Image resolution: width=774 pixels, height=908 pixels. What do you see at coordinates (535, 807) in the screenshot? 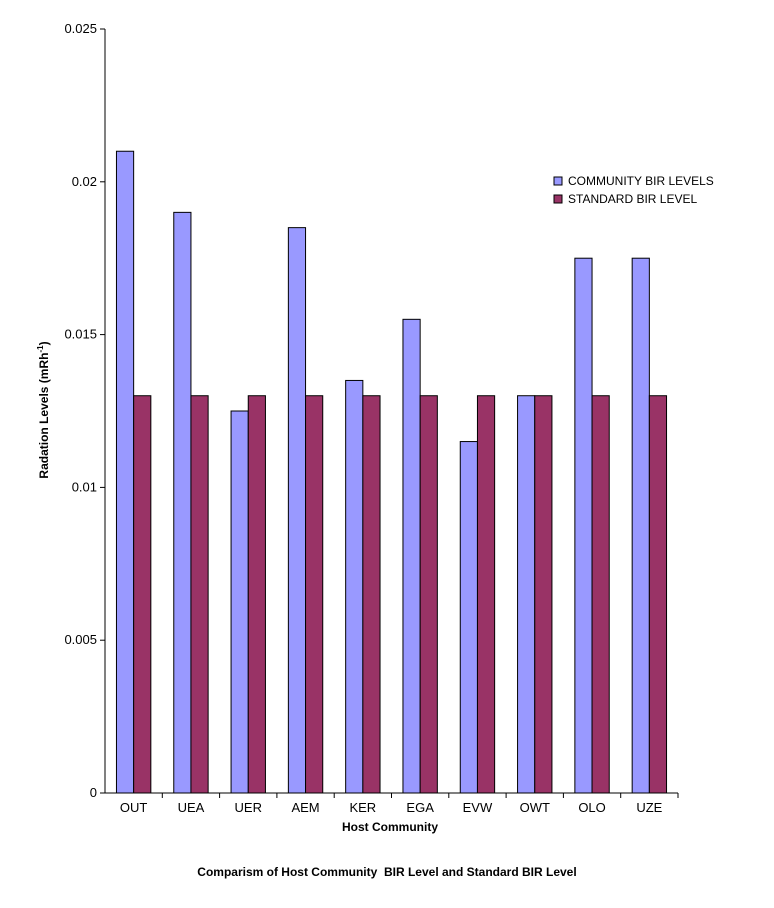
I see `x-tick-label: OWT` at bounding box center [535, 807].